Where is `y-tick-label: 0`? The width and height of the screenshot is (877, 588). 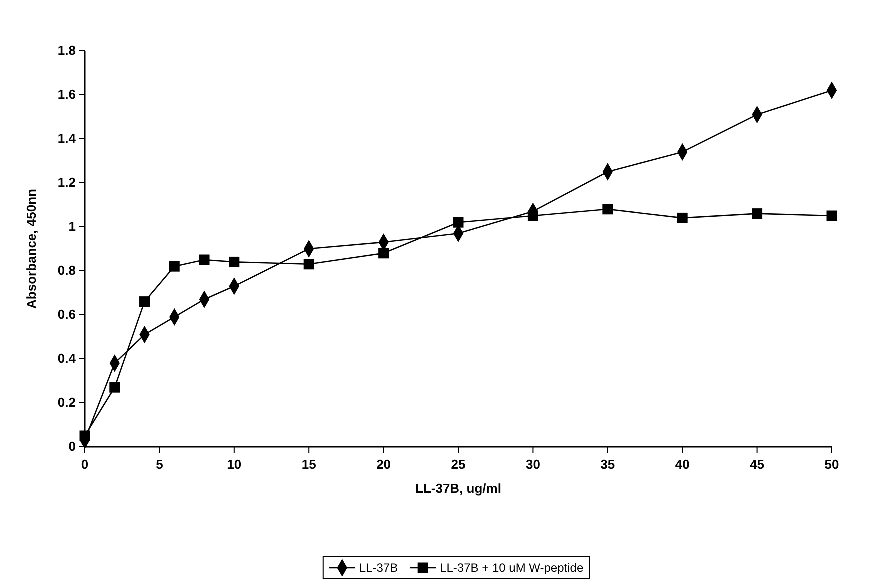
y-tick-label: 0 is located at coordinates (72, 446).